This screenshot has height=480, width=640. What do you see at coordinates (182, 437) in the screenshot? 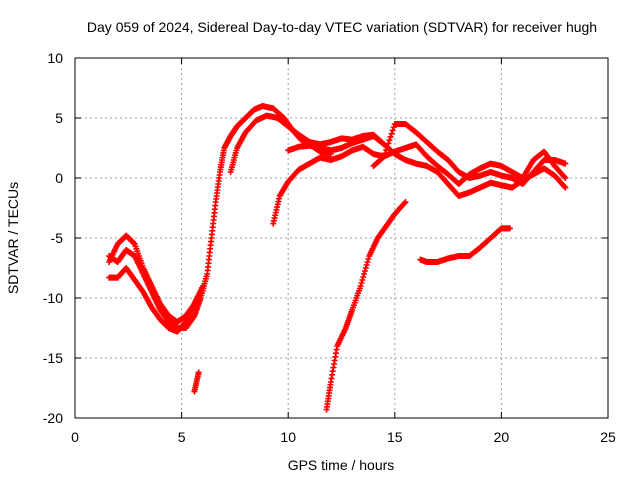
I see `x-tick-label: 5` at bounding box center [182, 437].